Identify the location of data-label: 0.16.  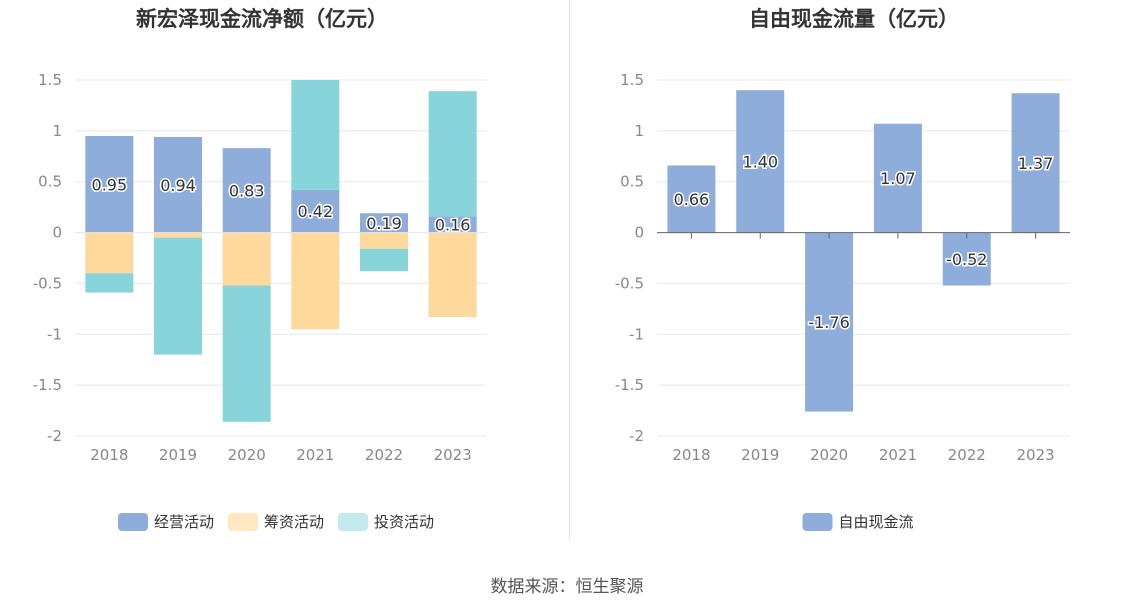
(453, 224).